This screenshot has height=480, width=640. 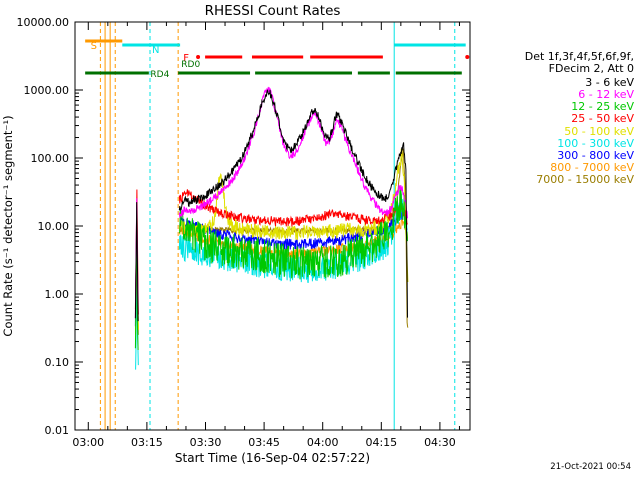 I want to click on x-tick-label: 03:45, so click(x=264, y=442).